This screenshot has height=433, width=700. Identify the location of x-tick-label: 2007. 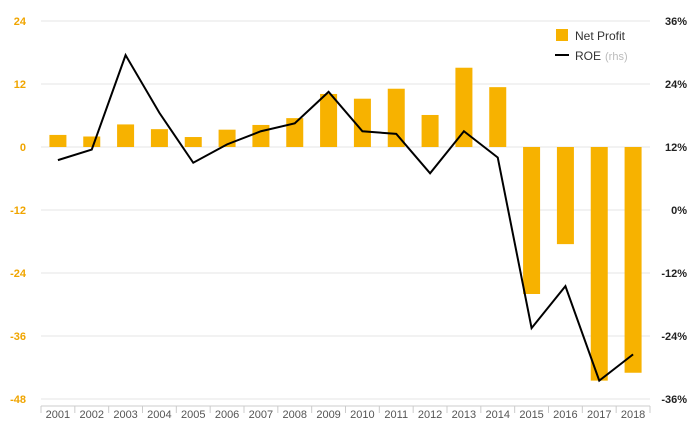
(261, 415).